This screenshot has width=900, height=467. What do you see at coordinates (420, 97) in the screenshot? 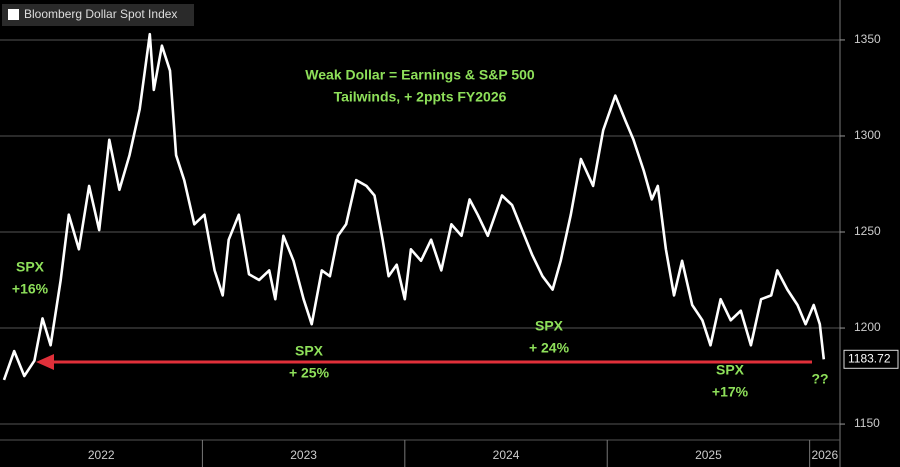
I see `annotation: Tailwinds, + 2ppts FY2026` at bounding box center [420, 97].